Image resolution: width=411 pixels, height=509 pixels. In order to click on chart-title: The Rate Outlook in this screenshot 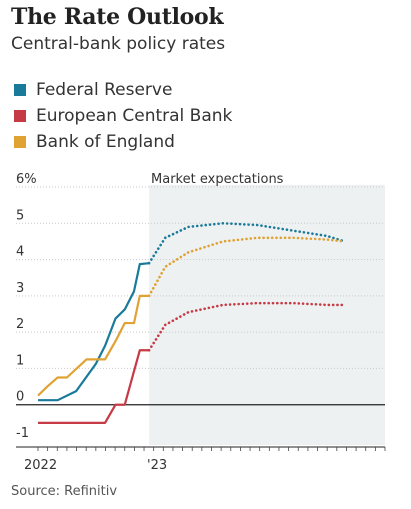, I will do `click(117, 17)`.